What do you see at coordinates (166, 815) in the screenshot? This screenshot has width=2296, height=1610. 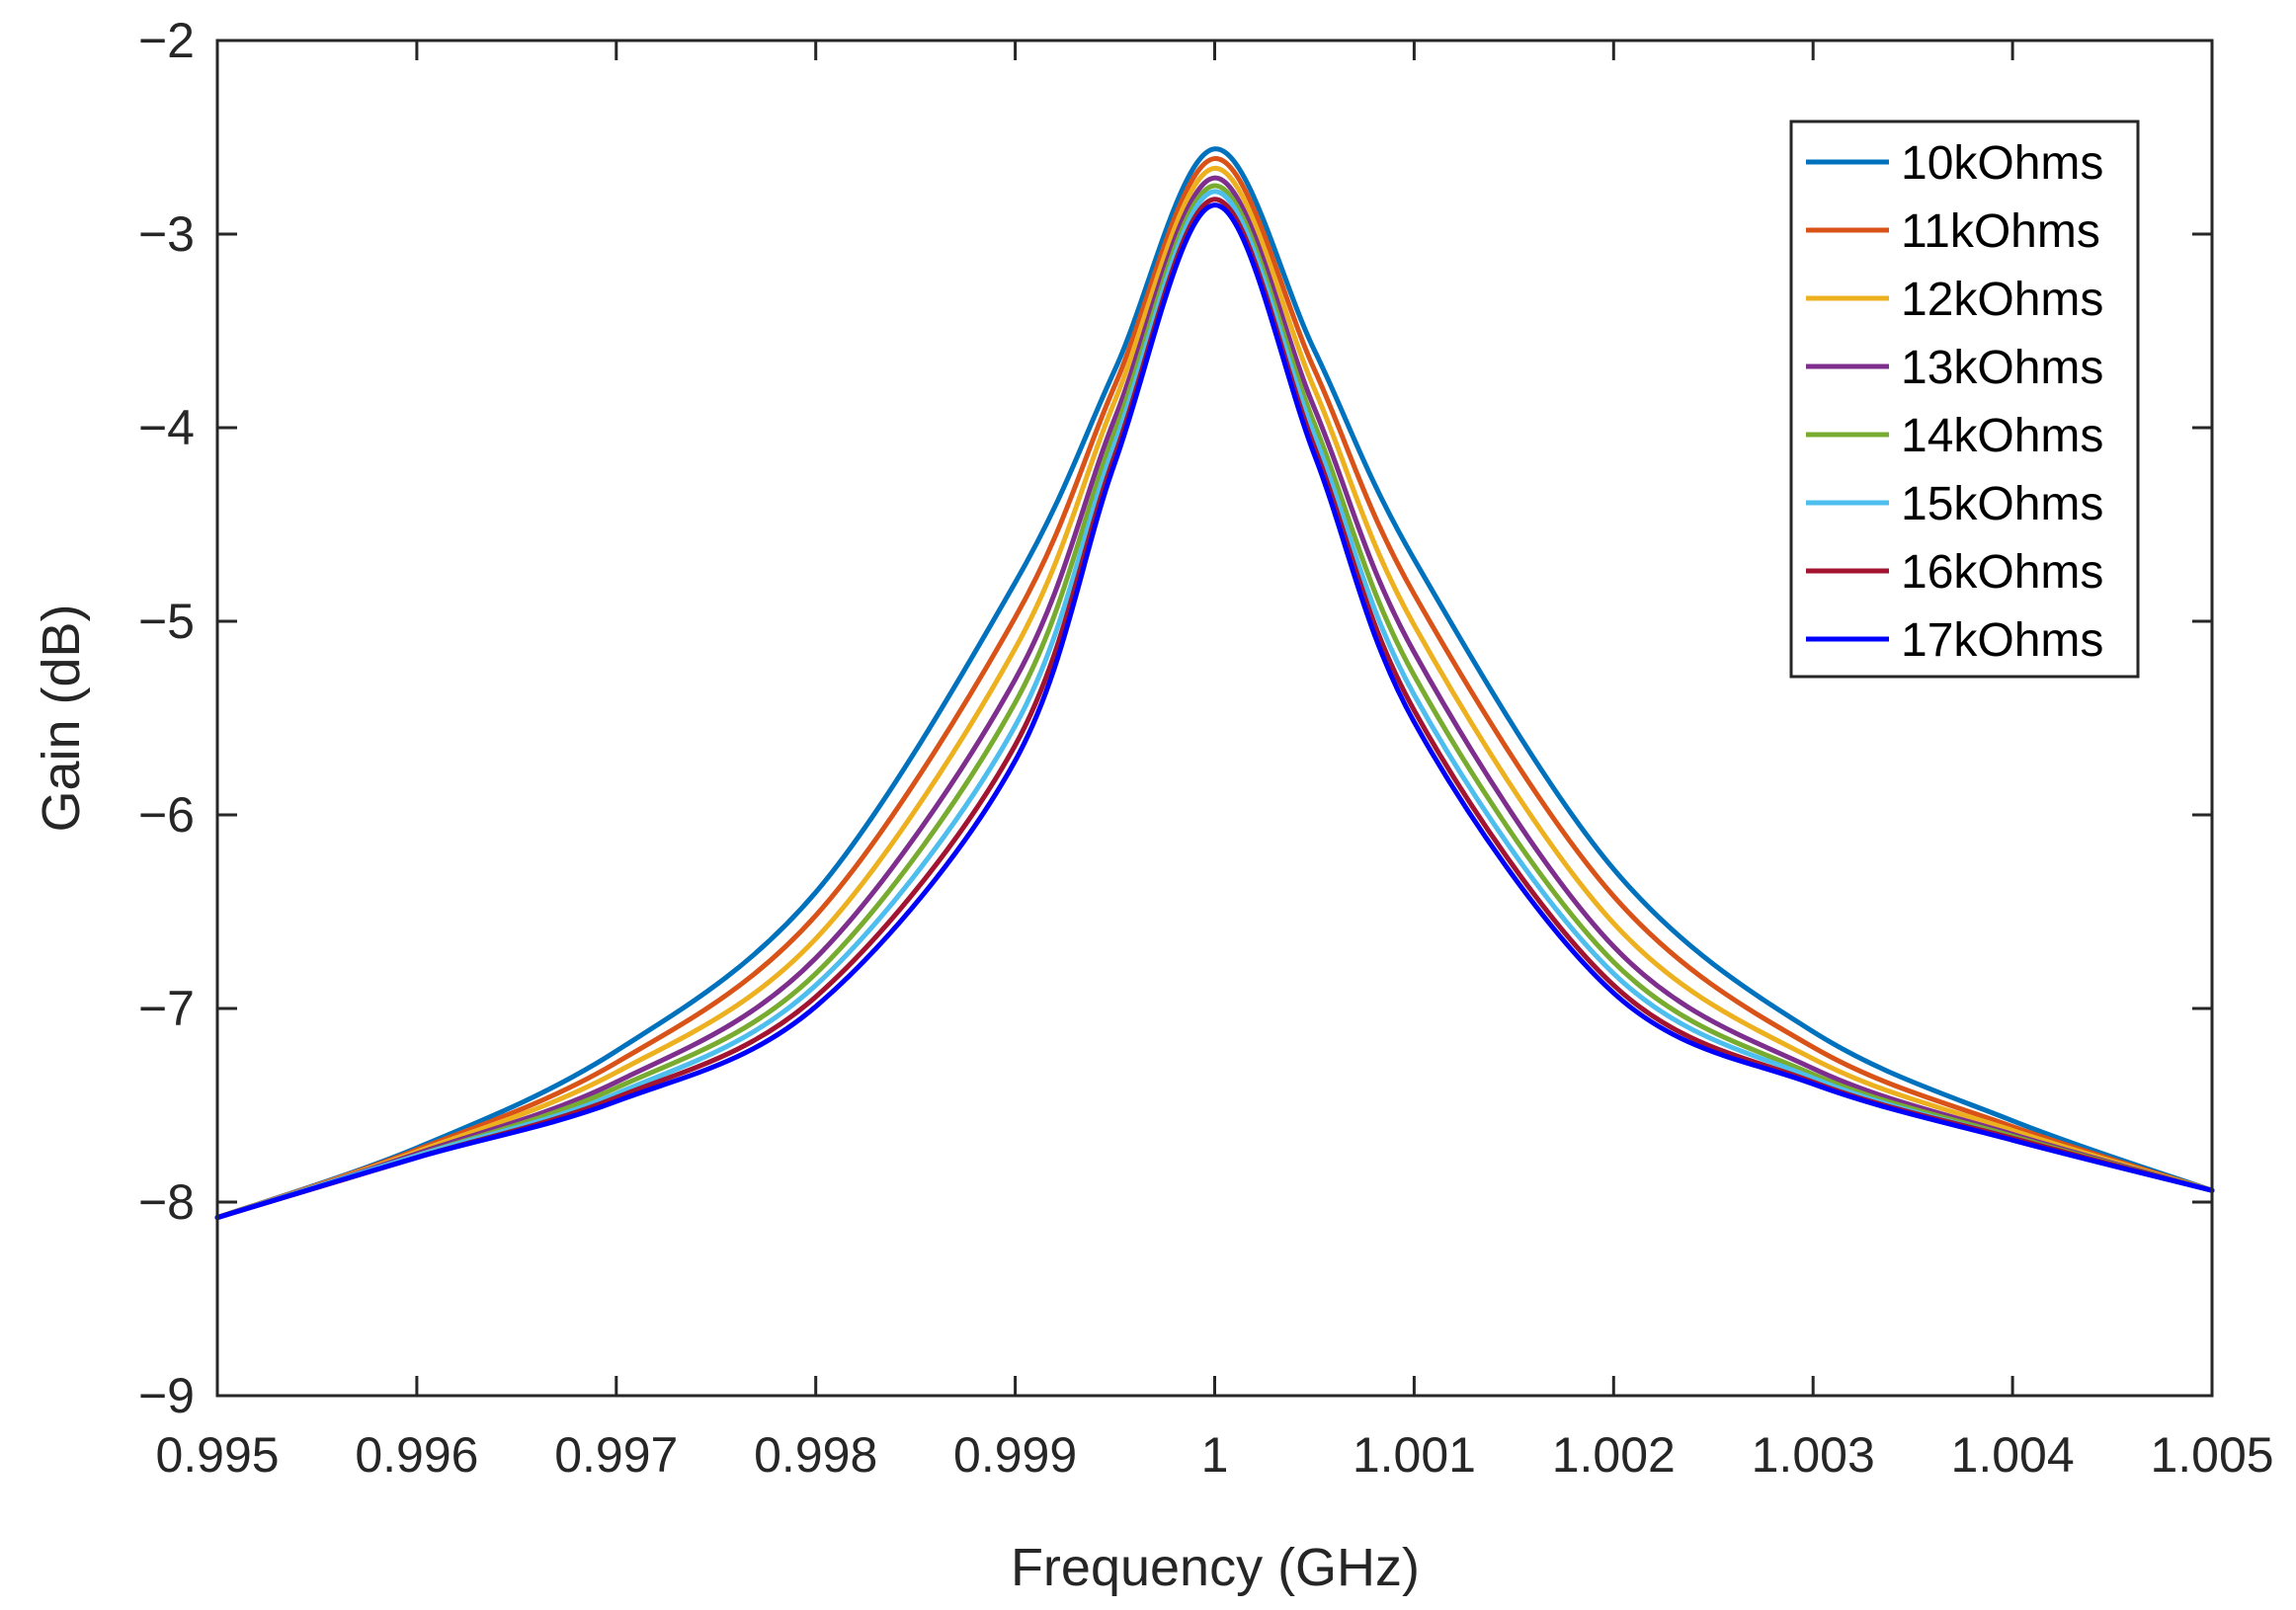 I see `y-tick-label: −6` at bounding box center [166, 815].